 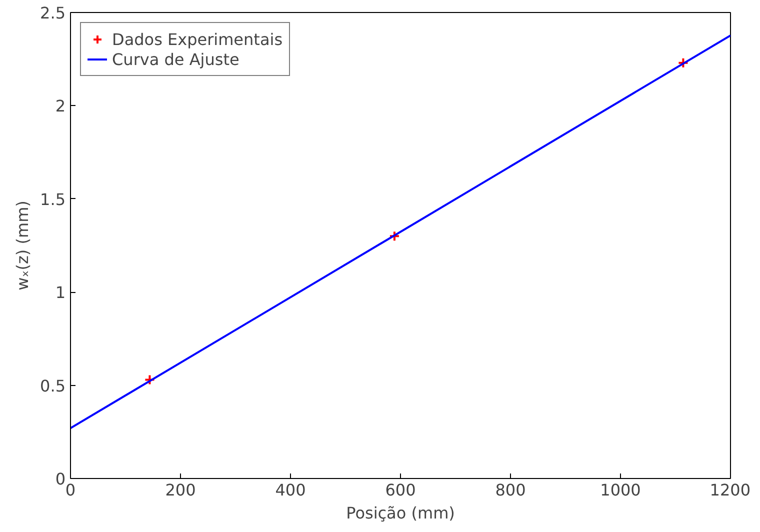 I want to click on x-tick-label: 400, so click(x=290, y=490).